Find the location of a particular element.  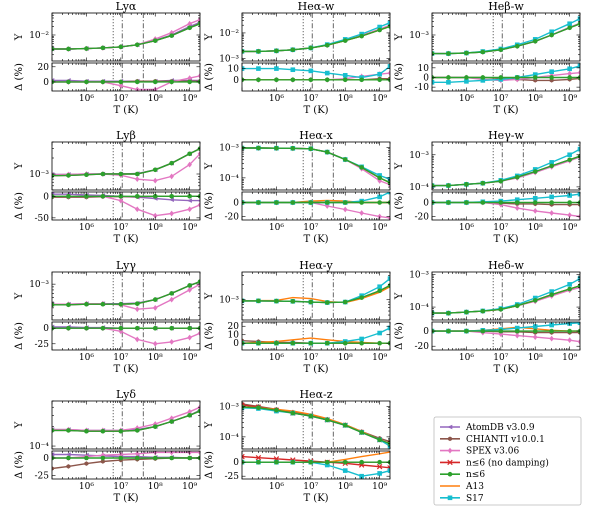

panel-5: Heγ-w 10⁶ 10⁷ 10⁸ 10⁹ T (K) 10⁻⁴ 10⁻³ Y -20 0 Δ (%) is located at coordinates (487, 187).